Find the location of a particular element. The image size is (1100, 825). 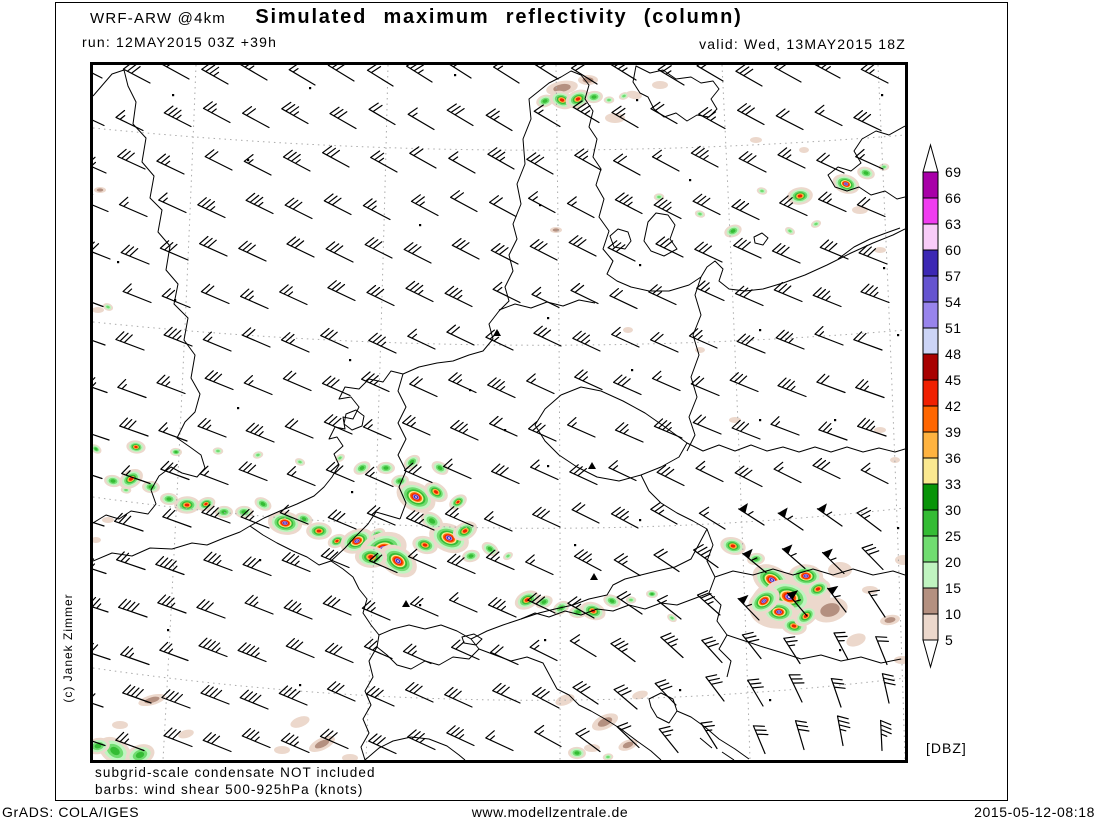

stratiform-core is located at coordinates (562, 88).